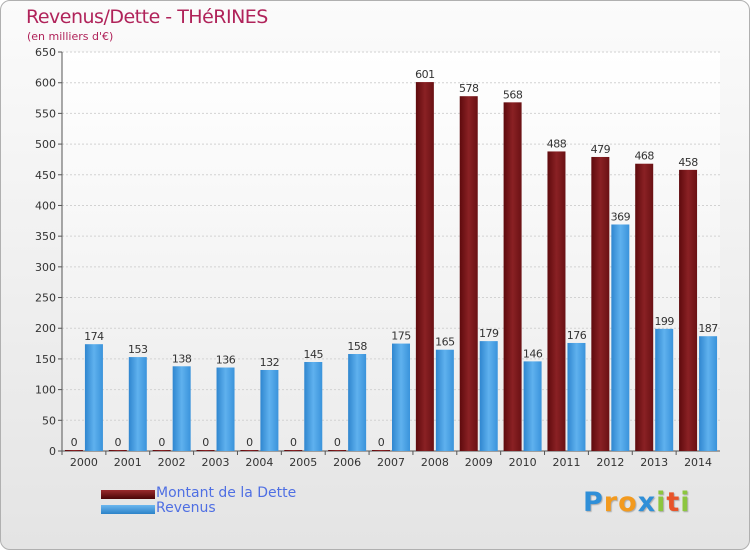 This screenshot has height=550, width=750. I want to click on data-label-revenus: 138, so click(182, 358).